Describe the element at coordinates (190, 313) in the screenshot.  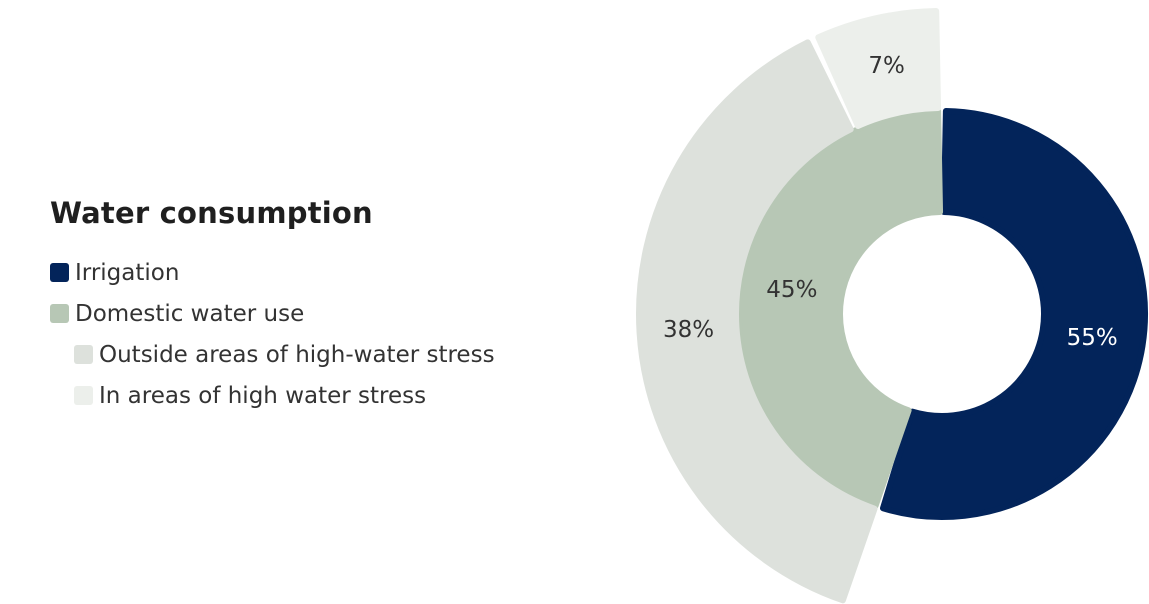
I see `legend-label-domestic: Domestic water use` at that location.